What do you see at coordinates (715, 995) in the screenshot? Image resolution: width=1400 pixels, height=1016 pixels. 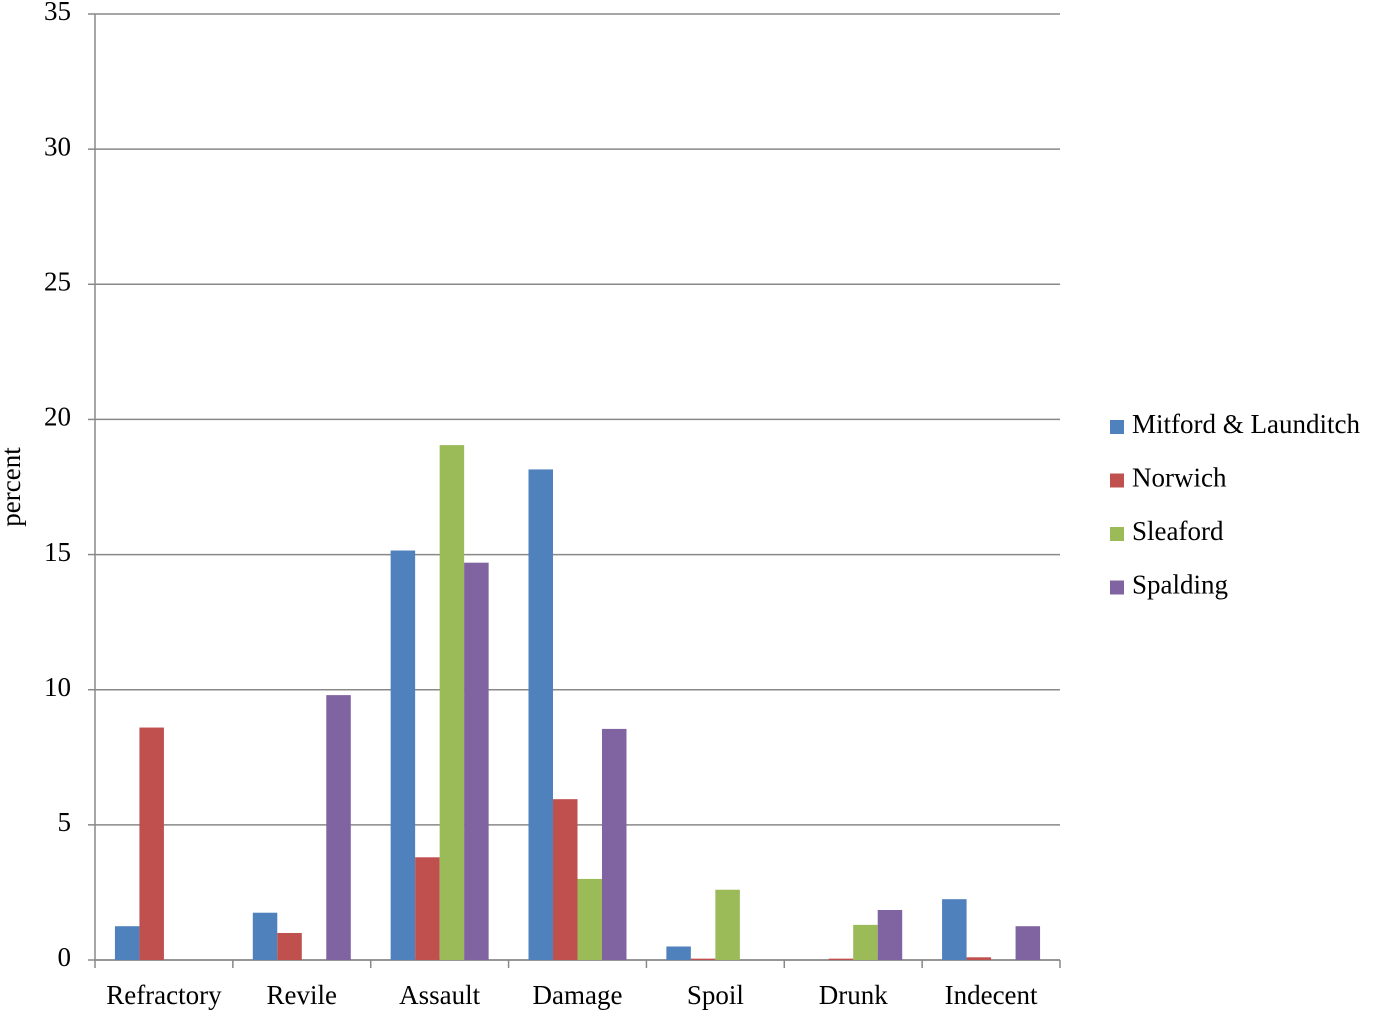 I see `x-tick-label: Spoil` at bounding box center [715, 995].